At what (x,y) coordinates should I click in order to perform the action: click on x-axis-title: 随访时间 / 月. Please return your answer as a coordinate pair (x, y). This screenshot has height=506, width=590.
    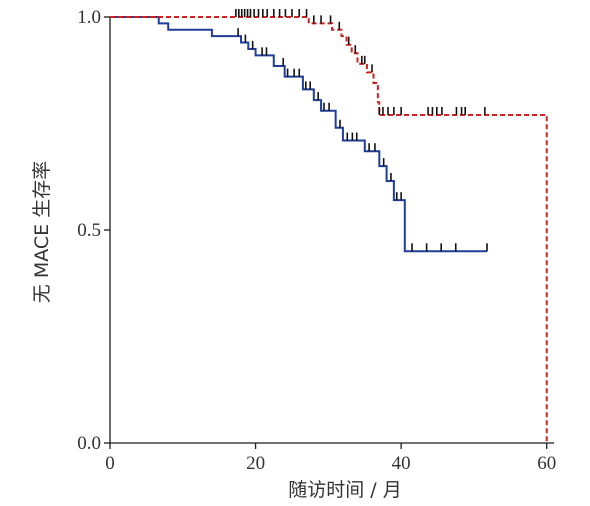
    Looking at the image, I should click on (344, 490).